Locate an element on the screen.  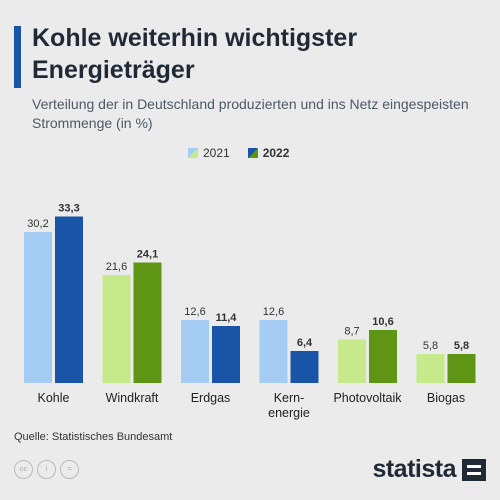
legend-item-2022: 2022 is located at coordinates (268, 153).